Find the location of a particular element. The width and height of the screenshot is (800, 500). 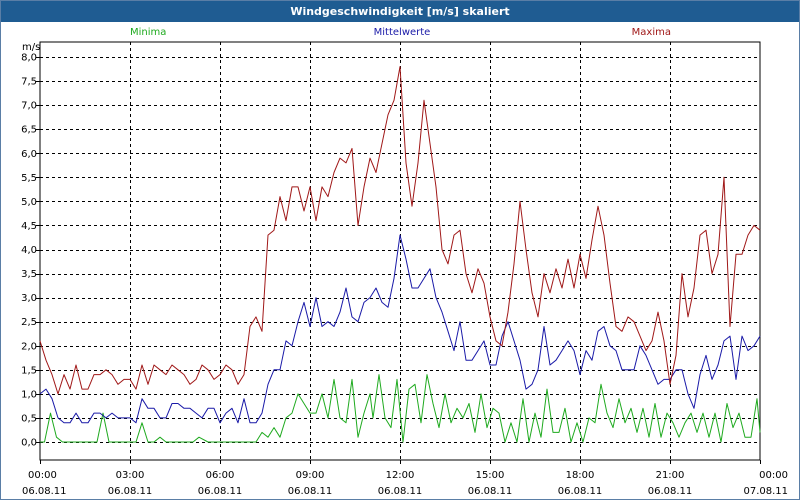

y-tick-label-11: 5,5 is located at coordinates (29, 178).